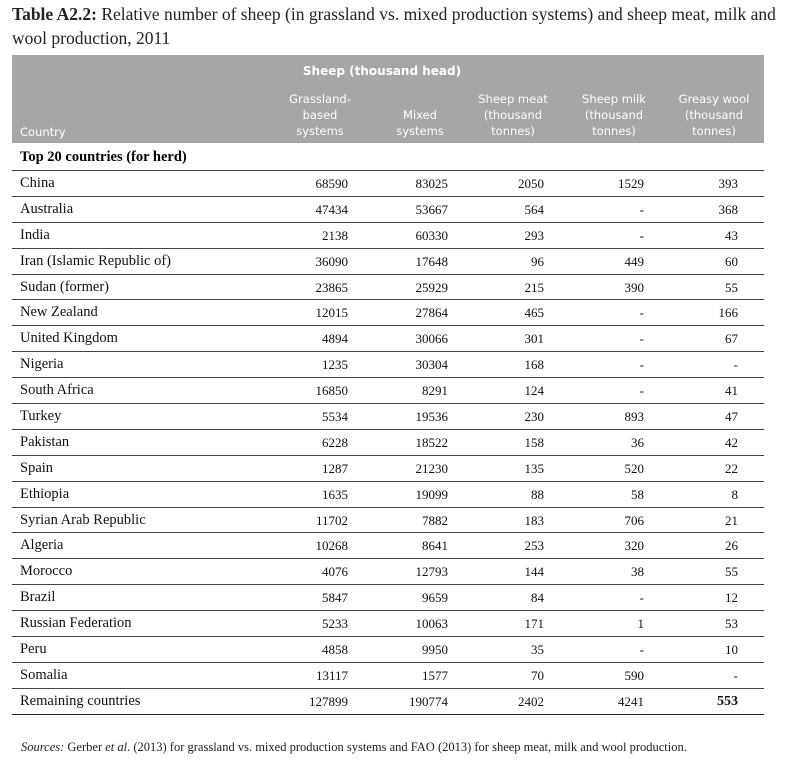 This screenshot has height=763, width=793. I want to click on grassland-cell: 12015, so click(332, 313).